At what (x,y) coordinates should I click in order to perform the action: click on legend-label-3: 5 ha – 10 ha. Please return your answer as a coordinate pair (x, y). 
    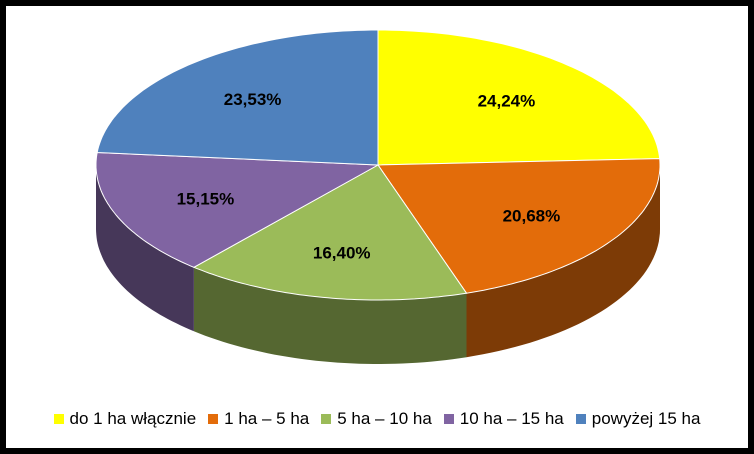
    Looking at the image, I should click on (384, 418).